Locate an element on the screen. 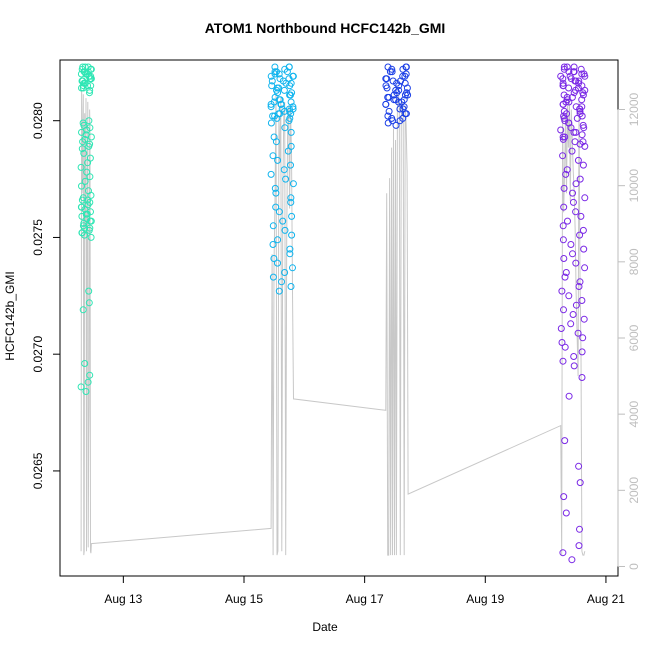 The height and width of the screenshot is (650, 650). y2-tick-label: 0 is located at coordinates (634, 566).